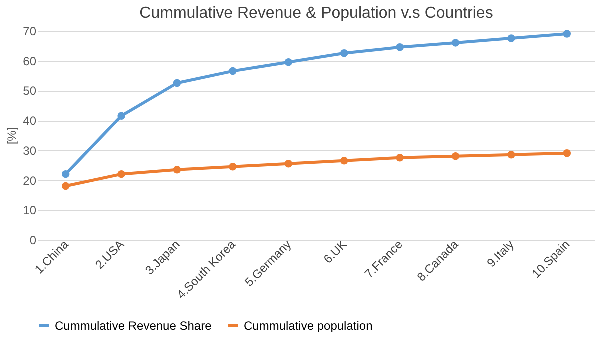 The image size is (600, 337). I want to click on chart-title: Cummulative Revenue & Population v.s Countries, so click(317, 13).